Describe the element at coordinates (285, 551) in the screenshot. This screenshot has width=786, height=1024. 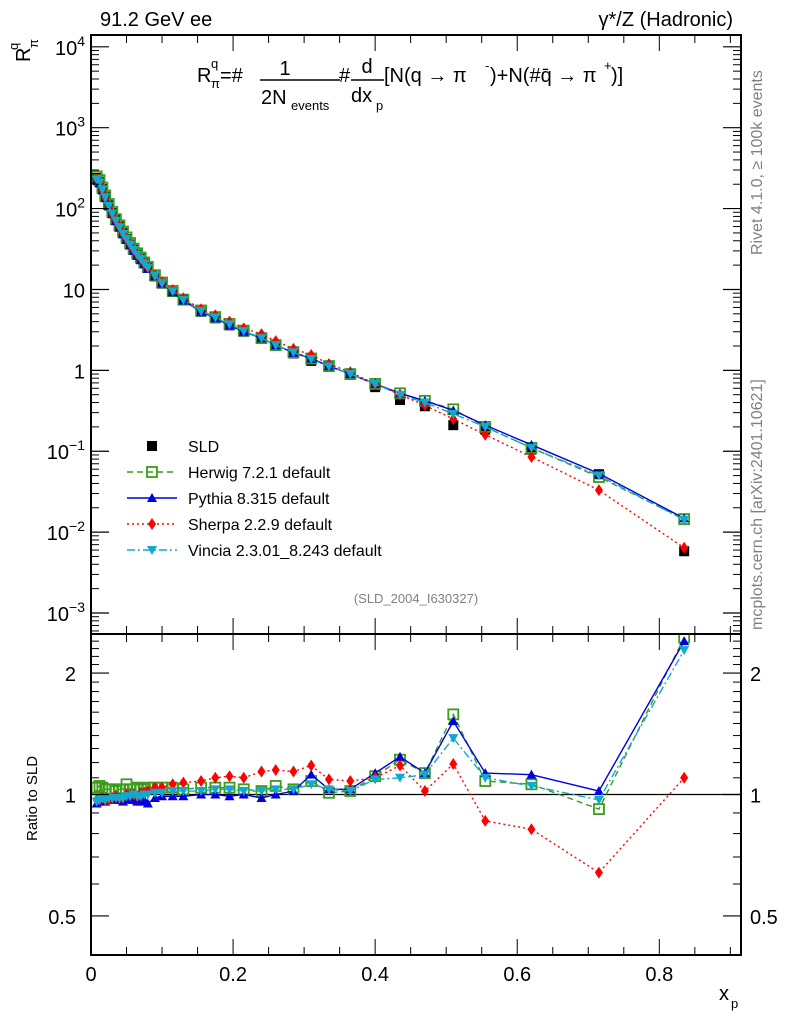
I see `legend-label: Vincia 2.3.01_8.243 default` at that location.